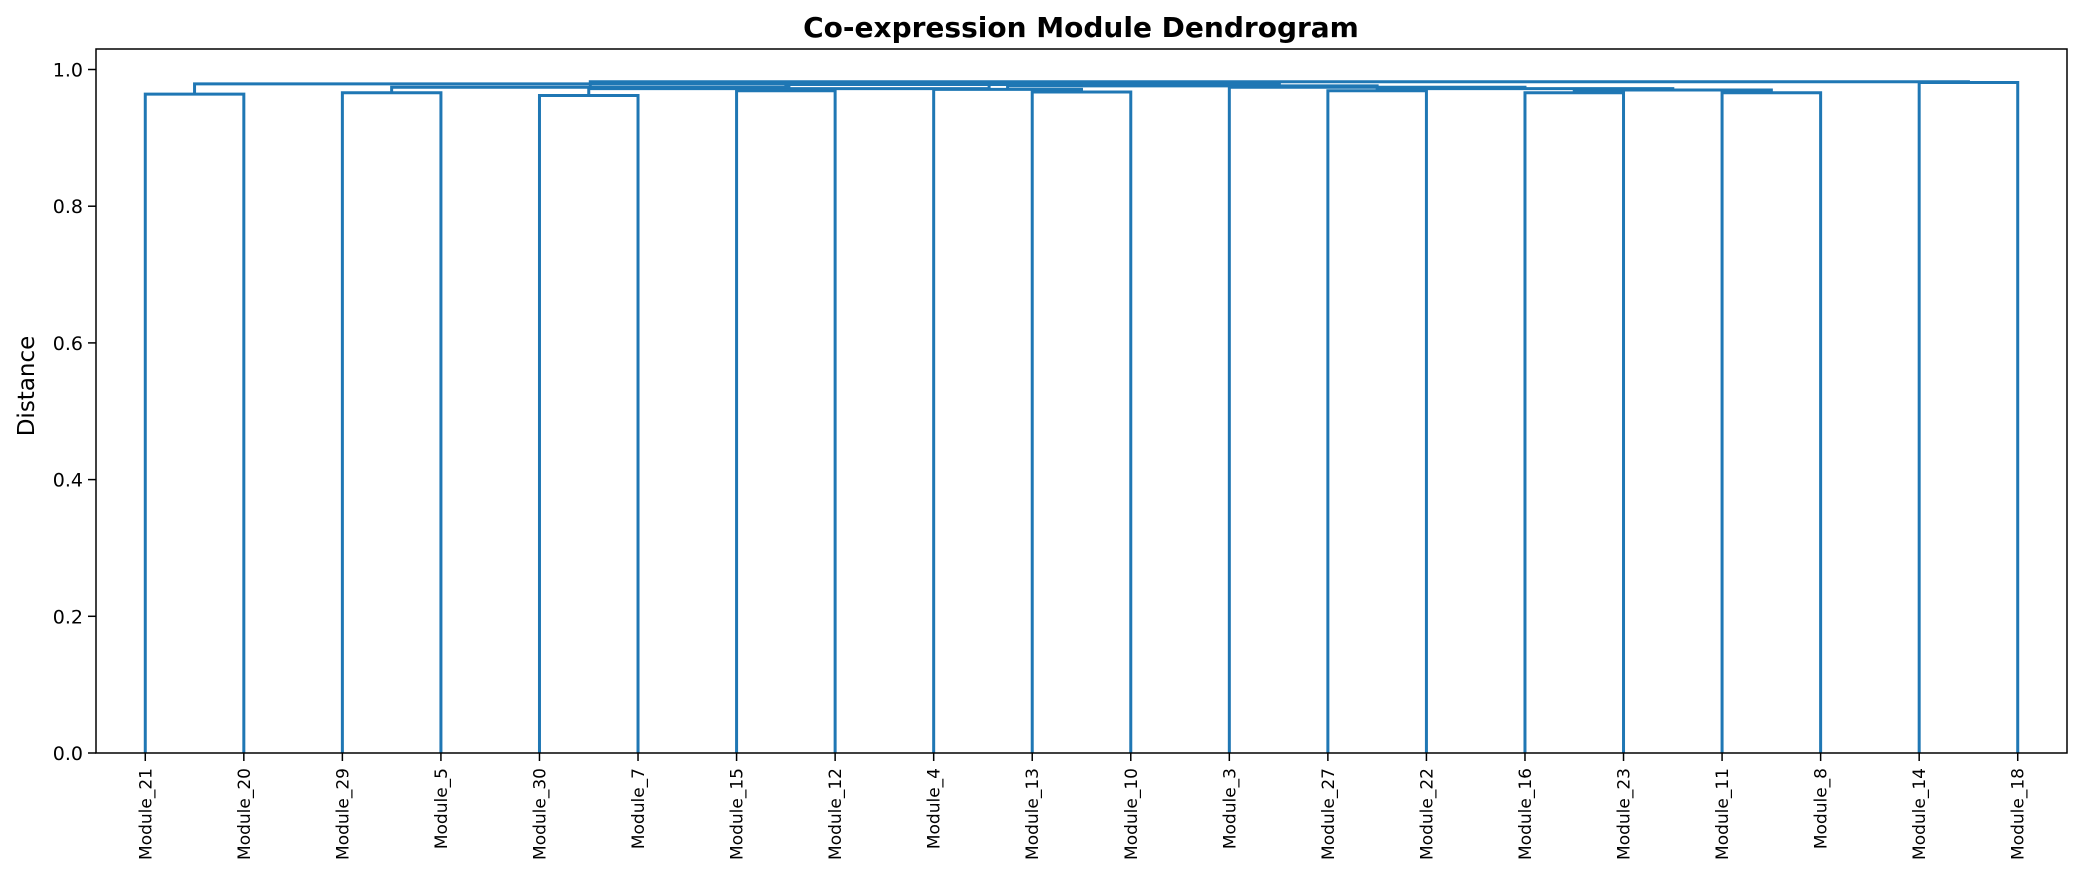  What do you see at coordinates (1081, 27) in the screenshot?
I see `chart-title: Co-expression Module Dendrogram` at bounding box center [1081, 27].